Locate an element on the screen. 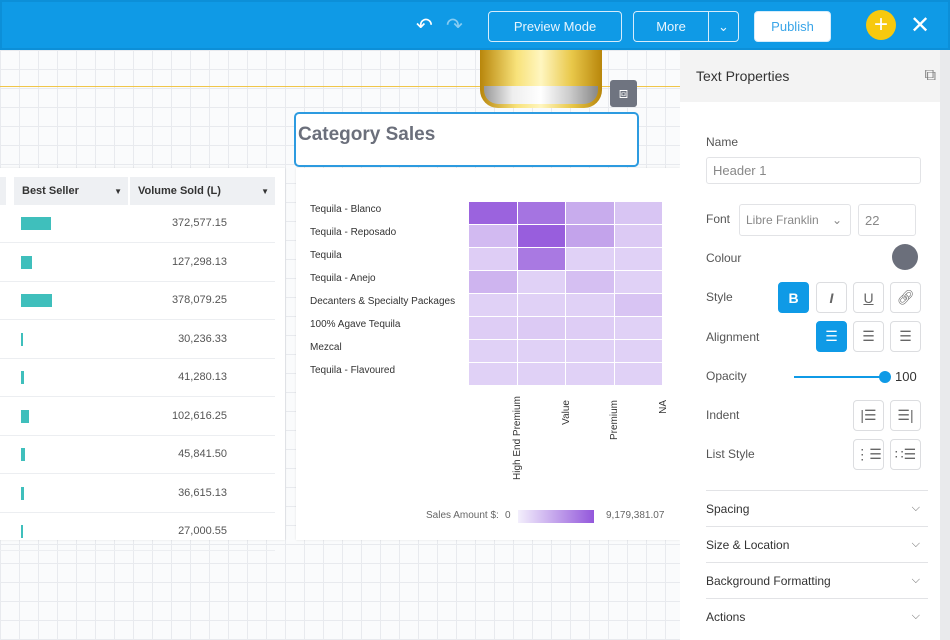 This screenshot has height=640, width=950. table-row: 27,000.55 is located at coordinates (137, 532).